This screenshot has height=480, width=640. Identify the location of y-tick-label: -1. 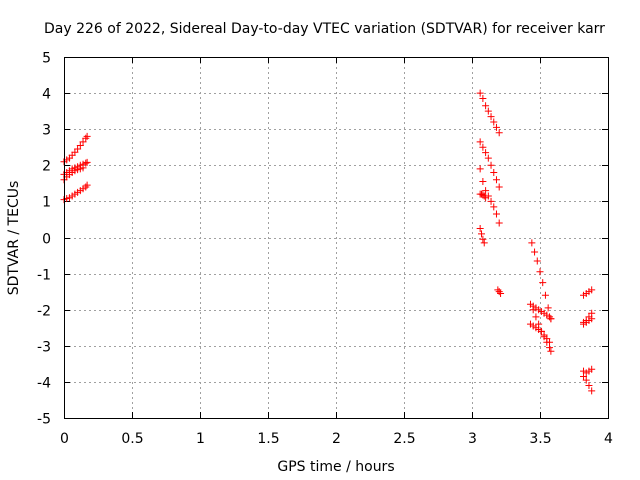
(44, 276).